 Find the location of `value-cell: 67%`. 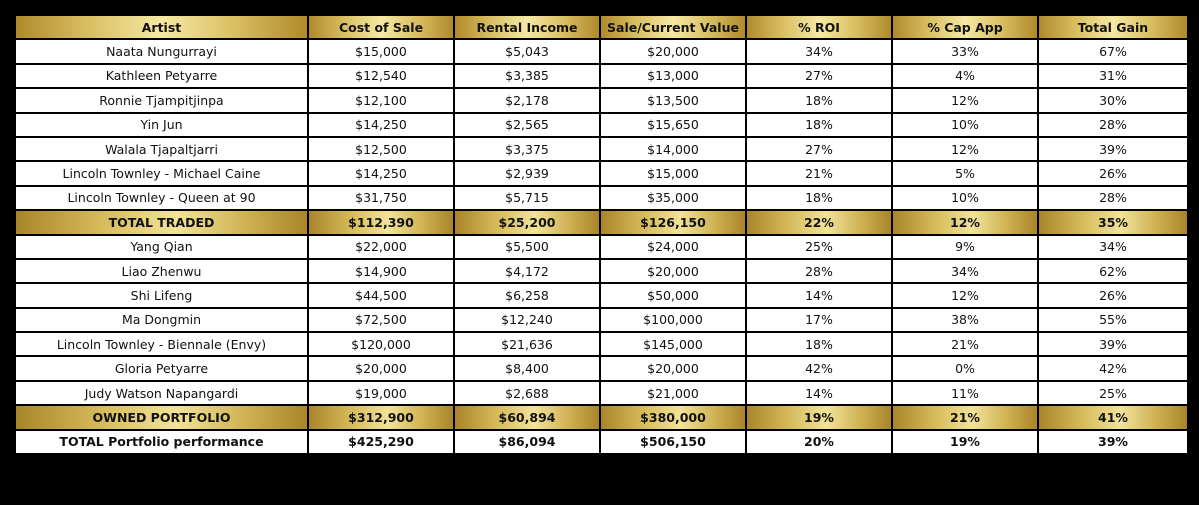

value-cell: 67% is located at coordinates (1113, 51).